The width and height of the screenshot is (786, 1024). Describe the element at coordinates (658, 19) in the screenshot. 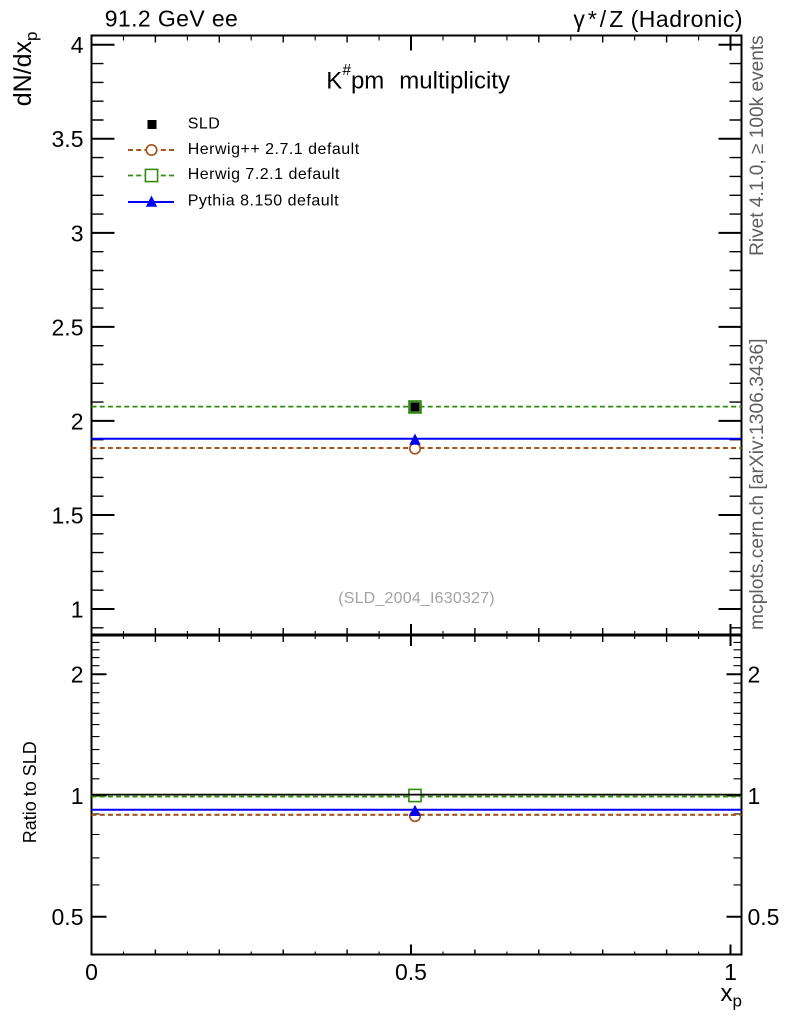

I see `svg-text: γ*/Z (Hadronic)` at that location.